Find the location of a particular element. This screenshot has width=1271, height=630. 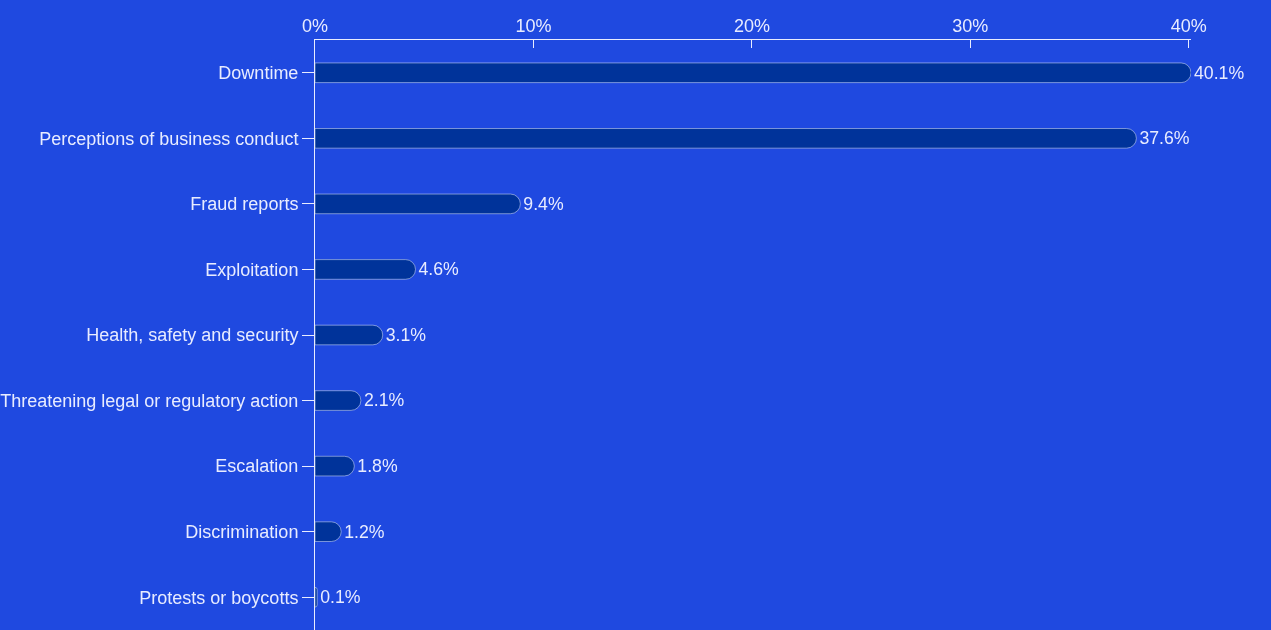

data-label: 1.2% is located at coordinates (364, 531).